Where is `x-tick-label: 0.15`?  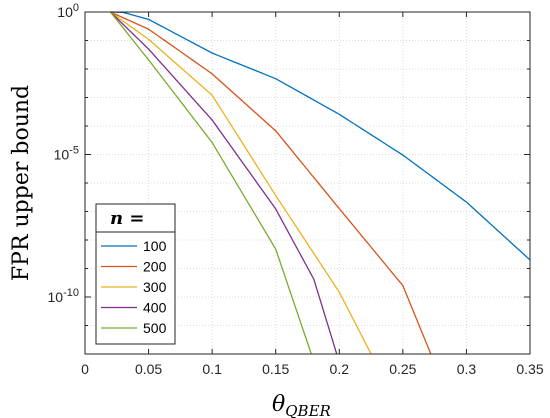
x-tick-label: 0.15 is located at coordinates (275, 369).